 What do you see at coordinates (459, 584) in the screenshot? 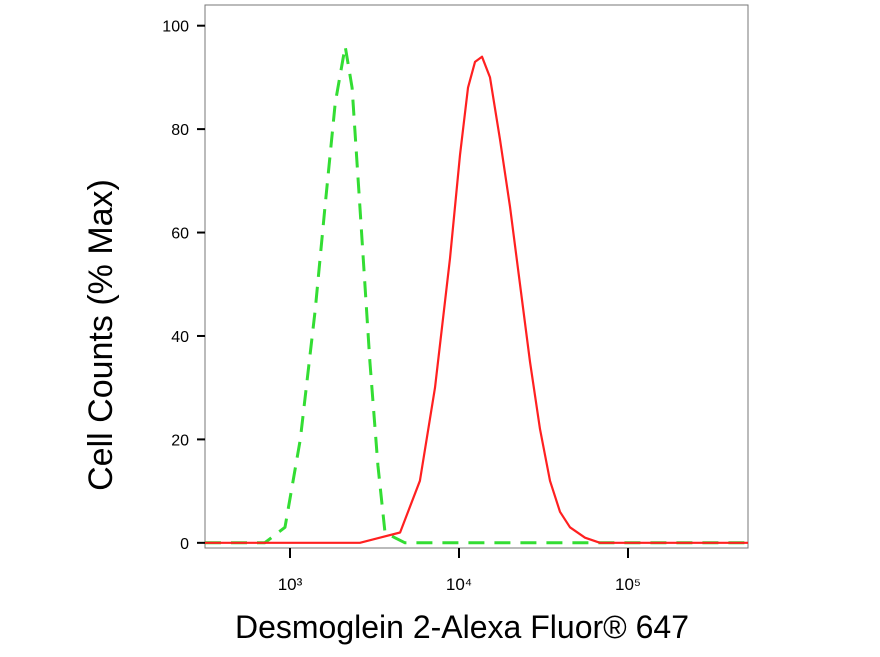
I see `x-tick-label: 10⁴` at bounding box center [459, 584].